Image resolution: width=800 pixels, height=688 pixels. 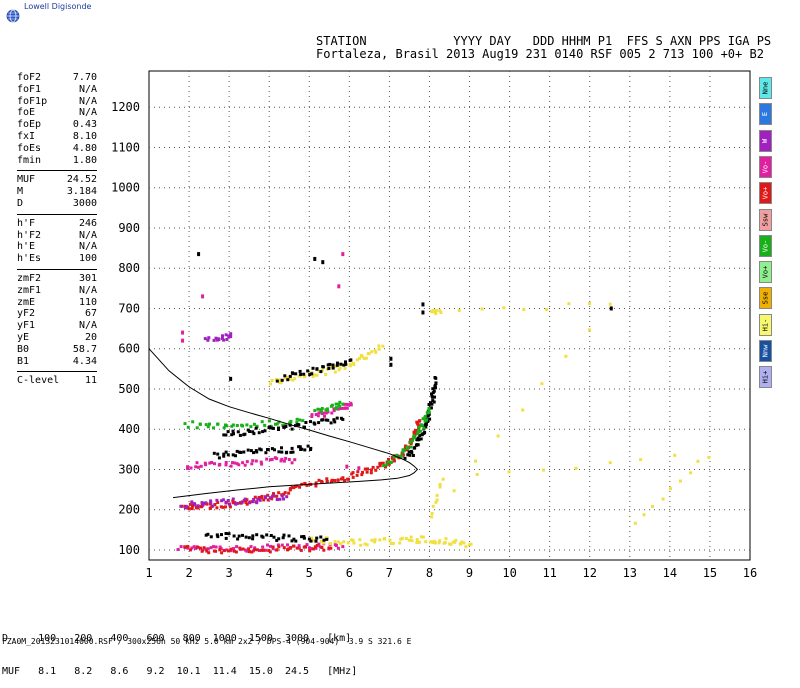 I want to click on param-value: 246, so click(x=87, y=223).